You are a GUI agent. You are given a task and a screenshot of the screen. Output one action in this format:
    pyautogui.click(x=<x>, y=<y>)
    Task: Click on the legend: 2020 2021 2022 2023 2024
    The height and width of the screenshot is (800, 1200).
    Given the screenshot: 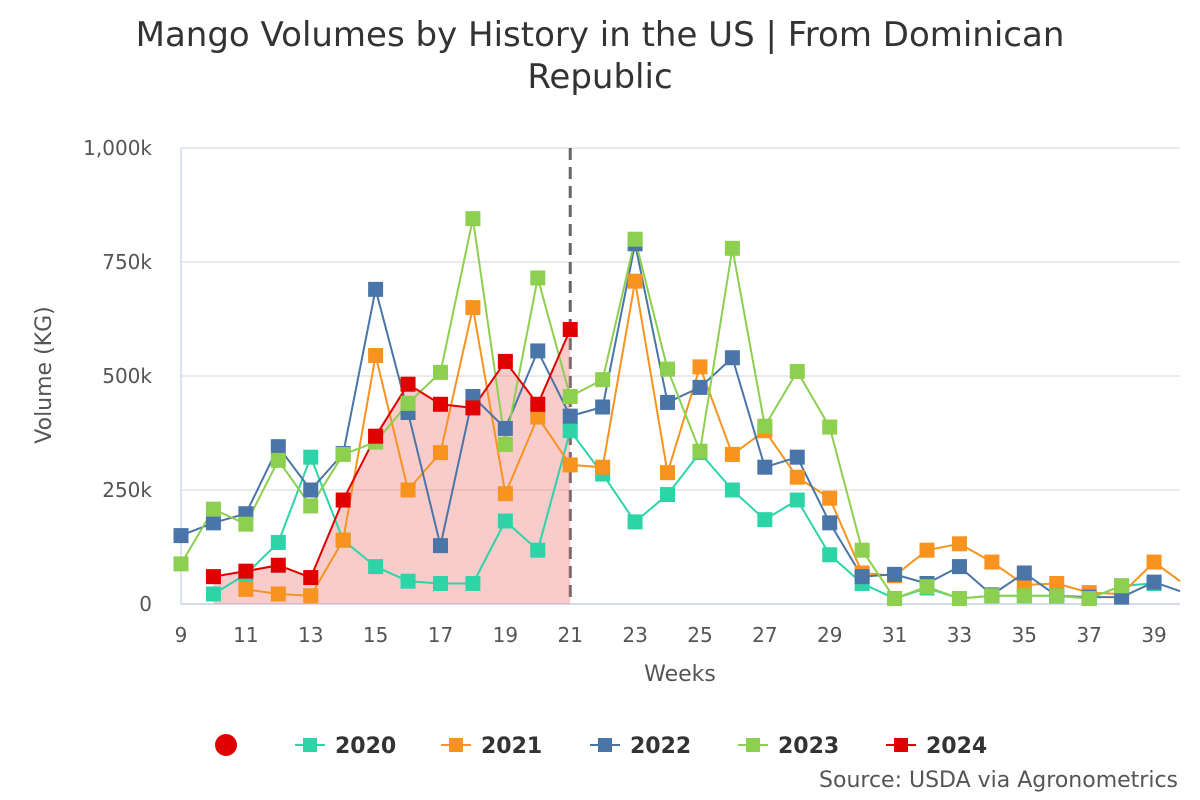 What is the action you would take?
    pyautogui.click(x=601, y=746)
    